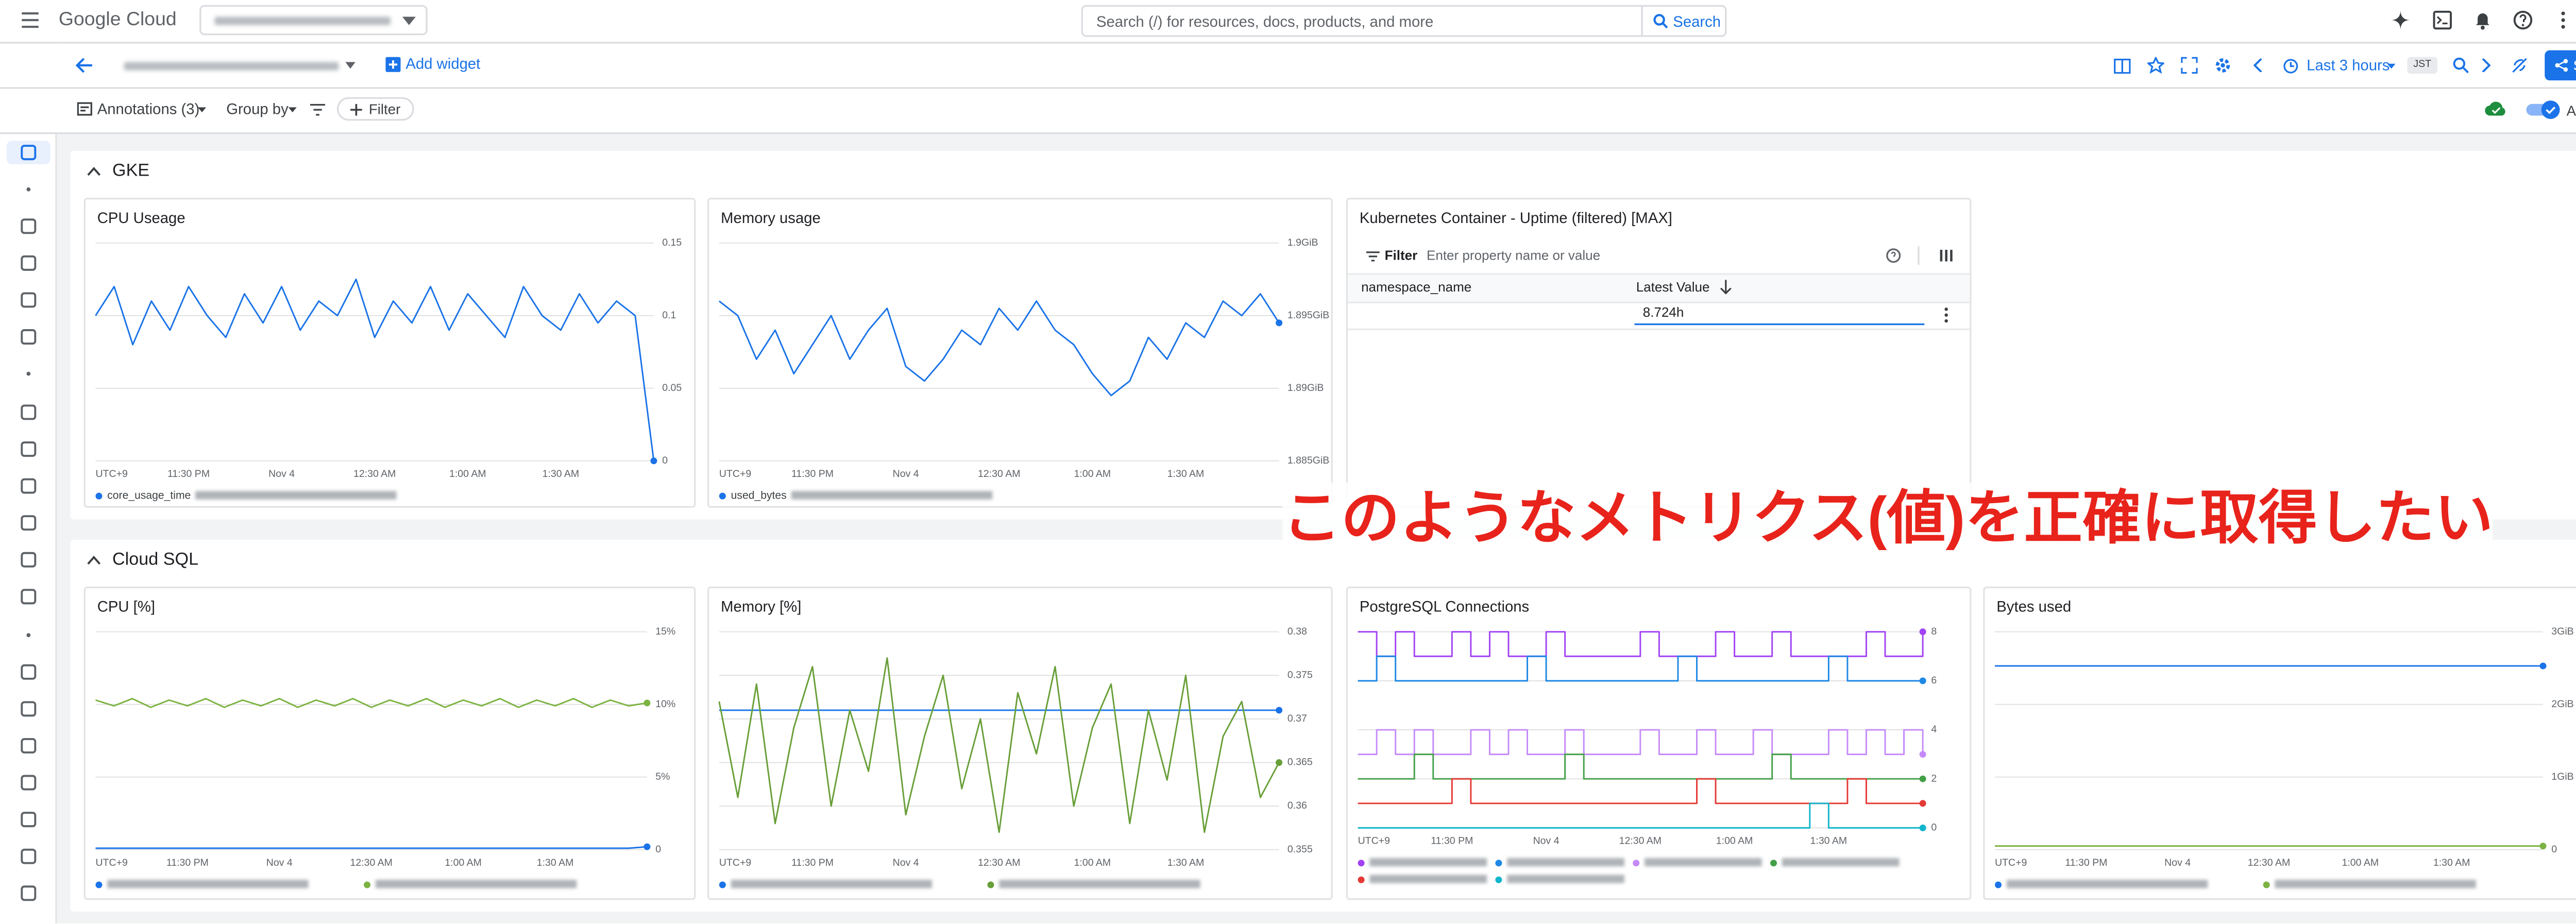  I want to click on zoom-button, so click(2460, 65).